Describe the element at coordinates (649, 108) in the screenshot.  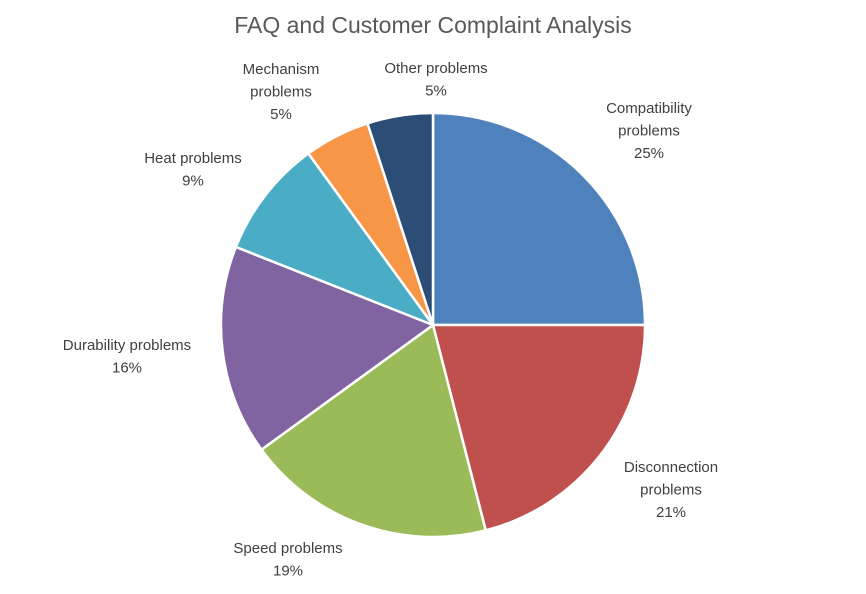
I see `slice-category-label: Compatibility` at that location.